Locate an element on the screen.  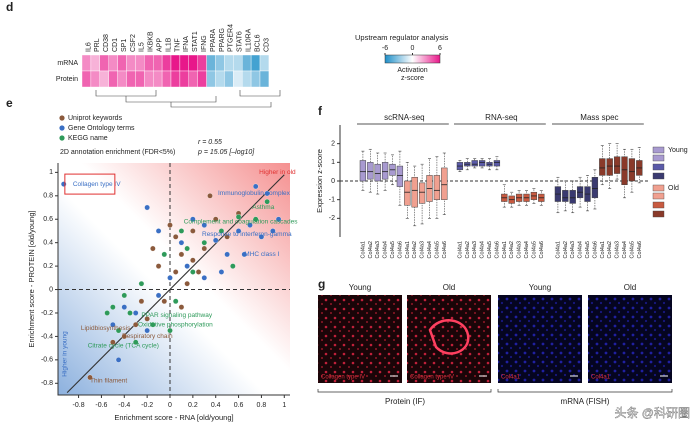
group-label: mRNA (FISH) is located at coordinates (585, 401).